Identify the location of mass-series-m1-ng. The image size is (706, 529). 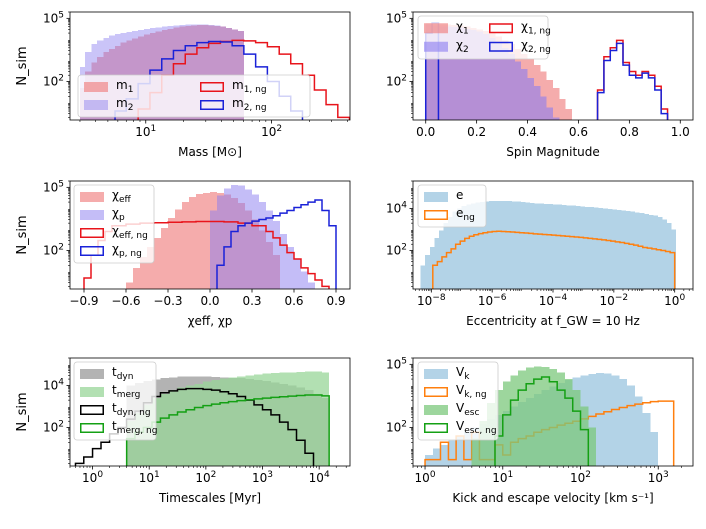
(243, 79).